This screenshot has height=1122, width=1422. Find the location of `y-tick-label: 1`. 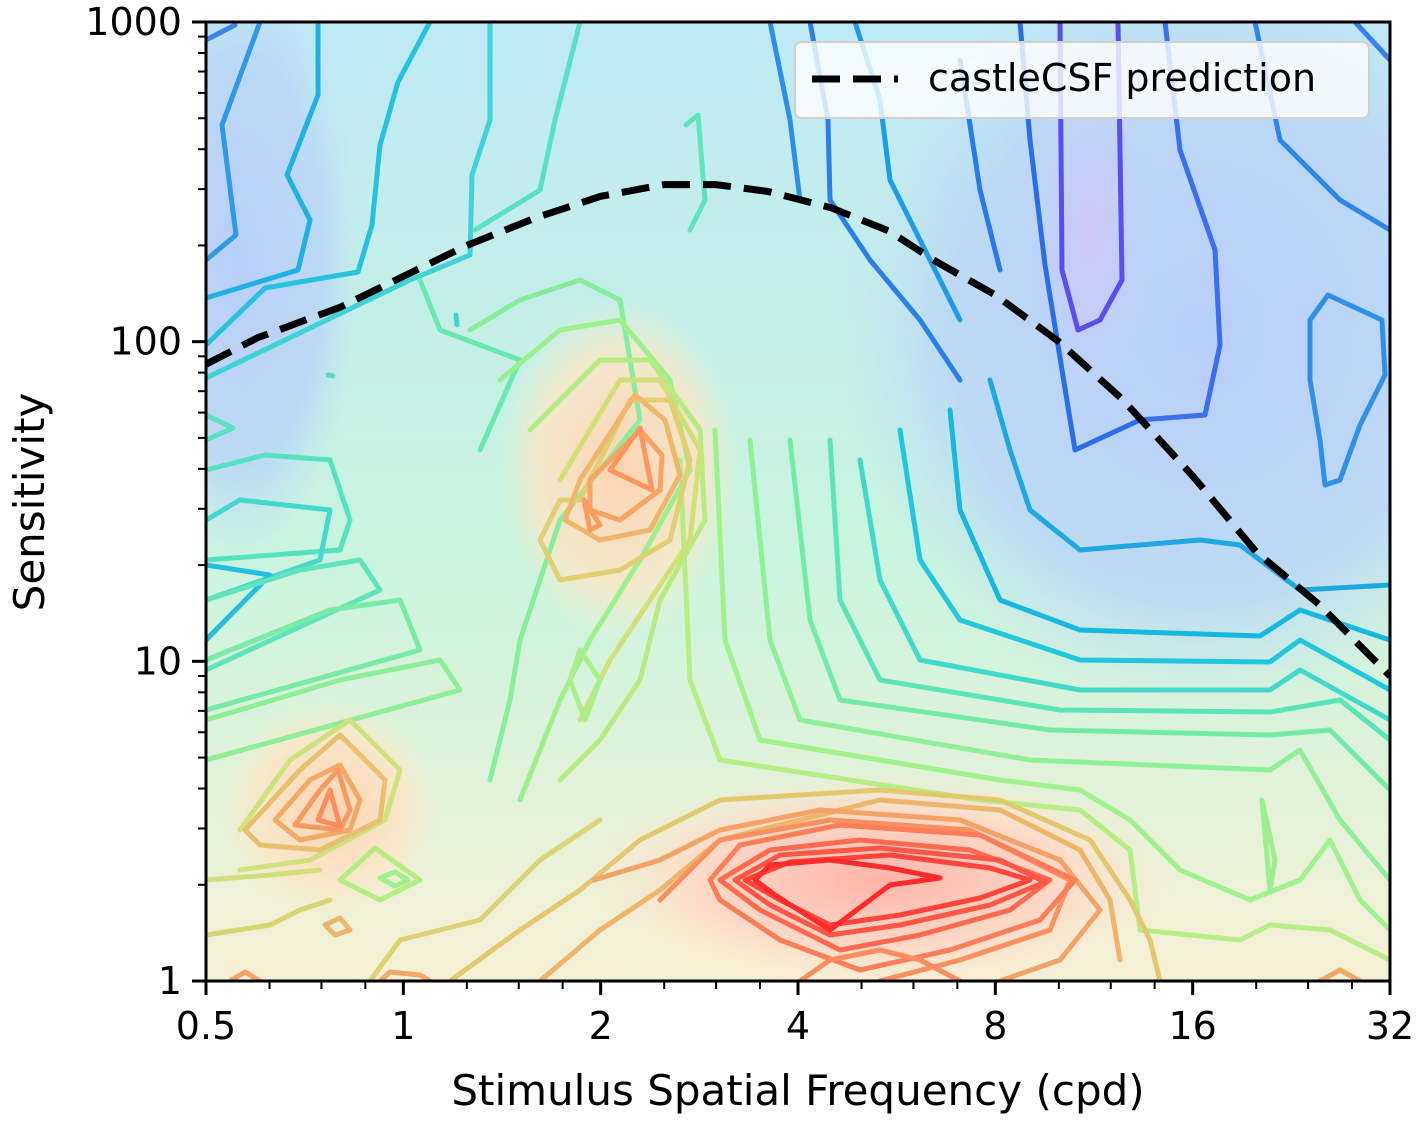

y-tick-label: 1 is located at coordinates (170, 981).